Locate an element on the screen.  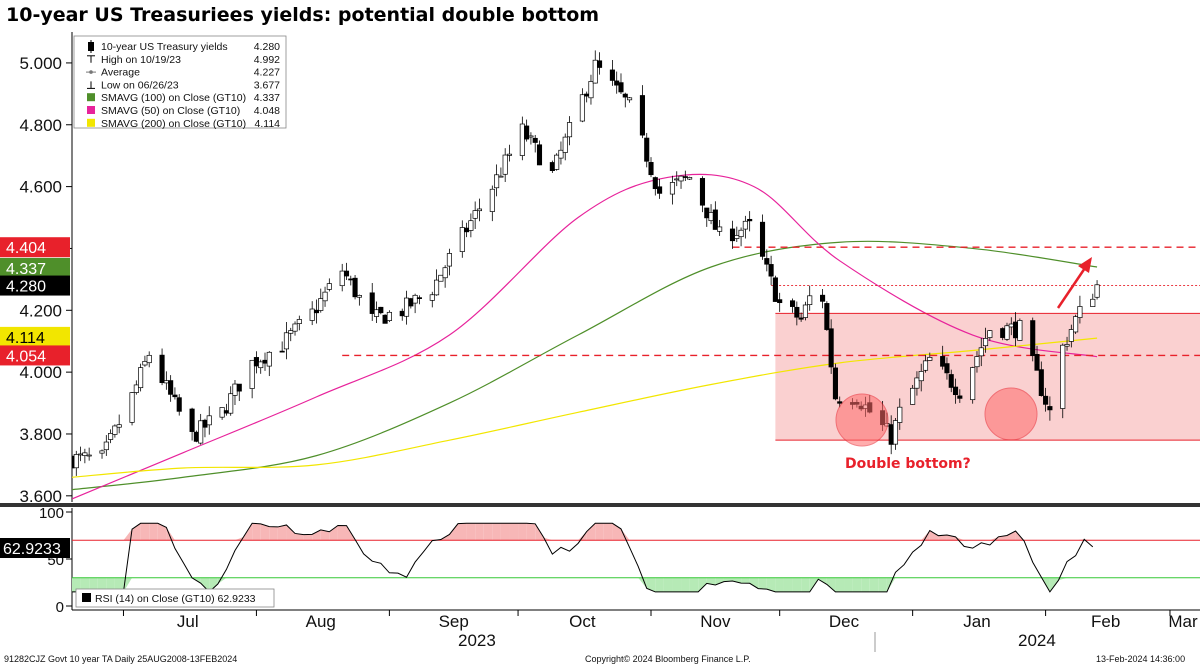
svg-text: 4.992 is located at coordinates (267, 60).